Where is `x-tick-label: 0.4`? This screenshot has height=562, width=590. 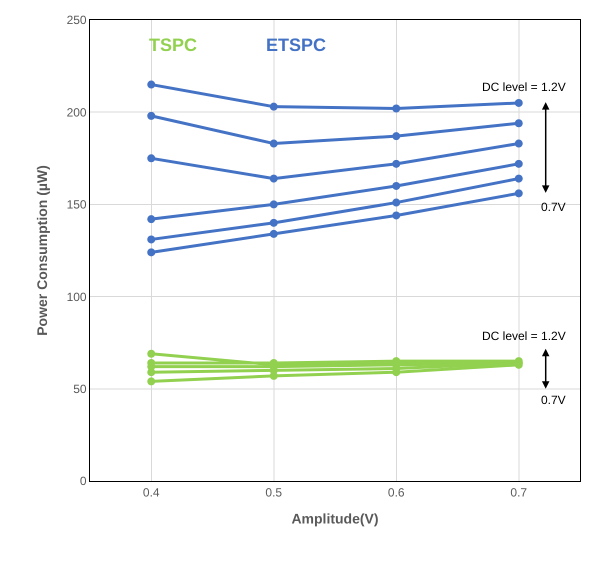 x-tick-label: 0.4 is located at coordinates (151, 492).